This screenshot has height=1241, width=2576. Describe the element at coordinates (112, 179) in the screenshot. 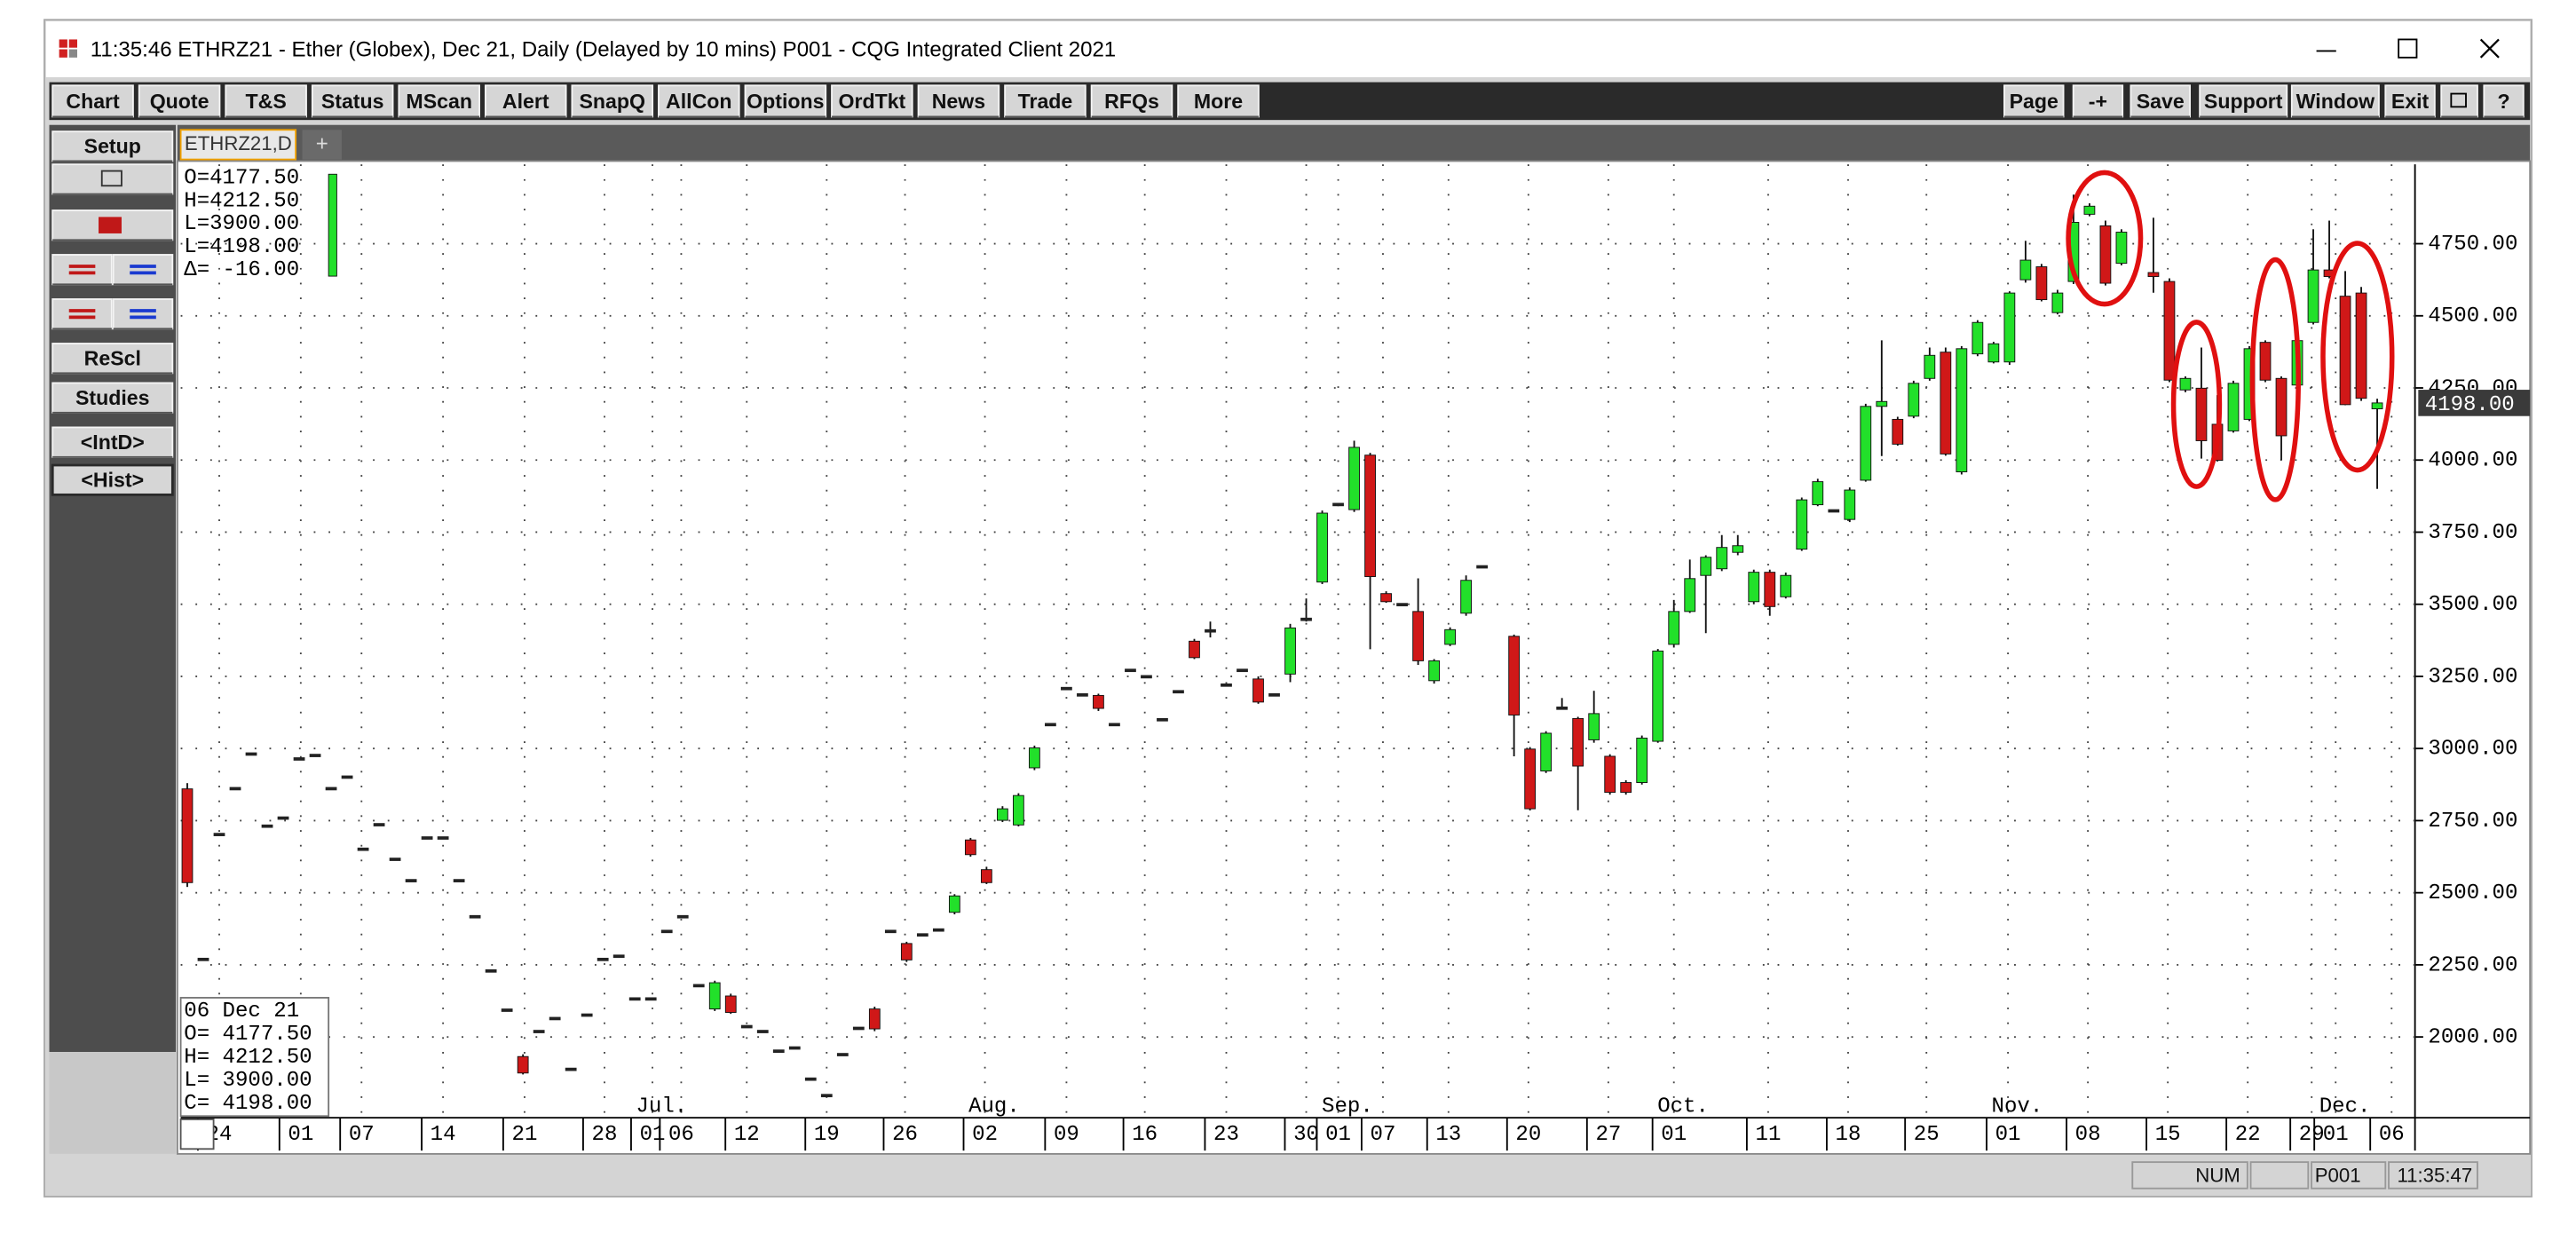

I see `print-button` at that location.